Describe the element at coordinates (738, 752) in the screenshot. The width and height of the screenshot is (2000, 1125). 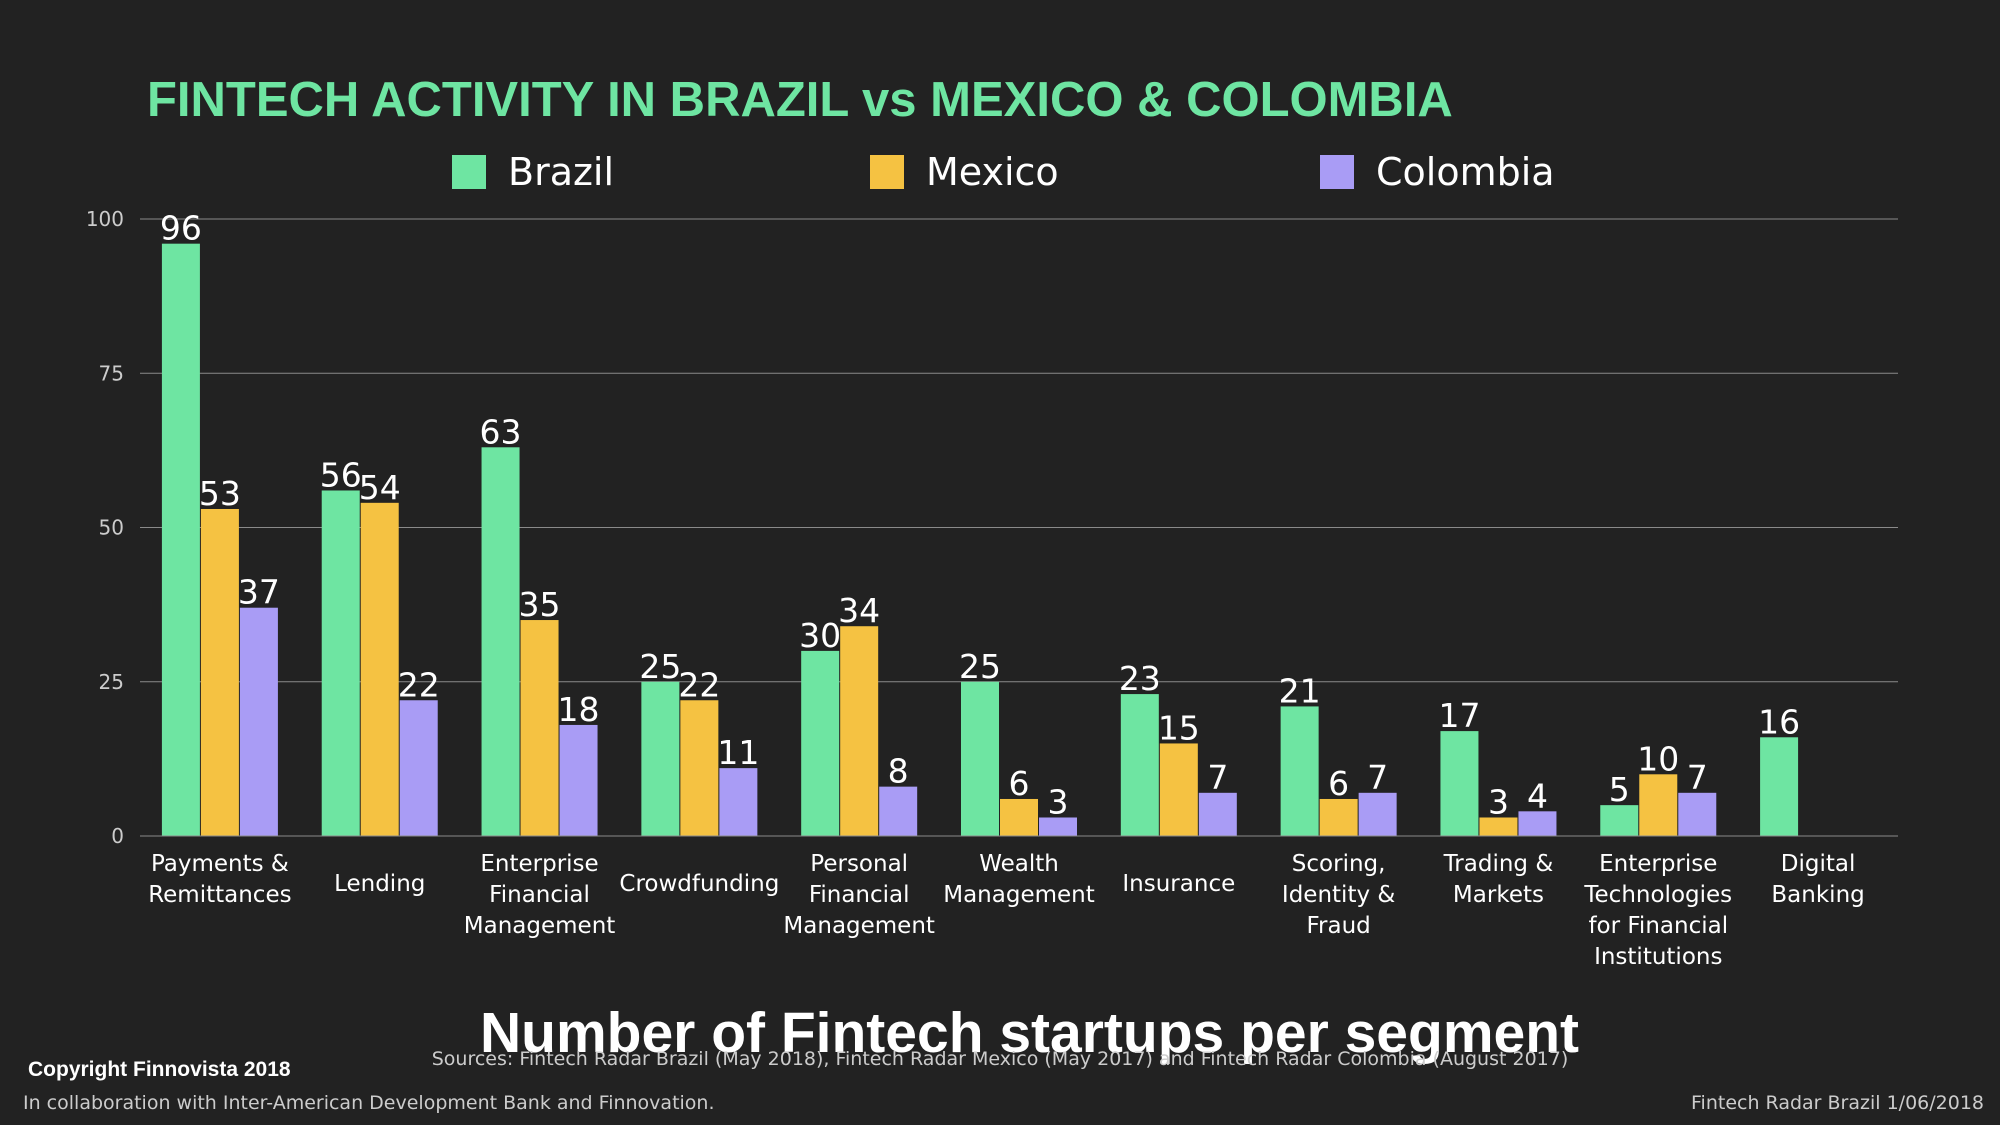
I see `data-label-colombia-3: 11` at that location.